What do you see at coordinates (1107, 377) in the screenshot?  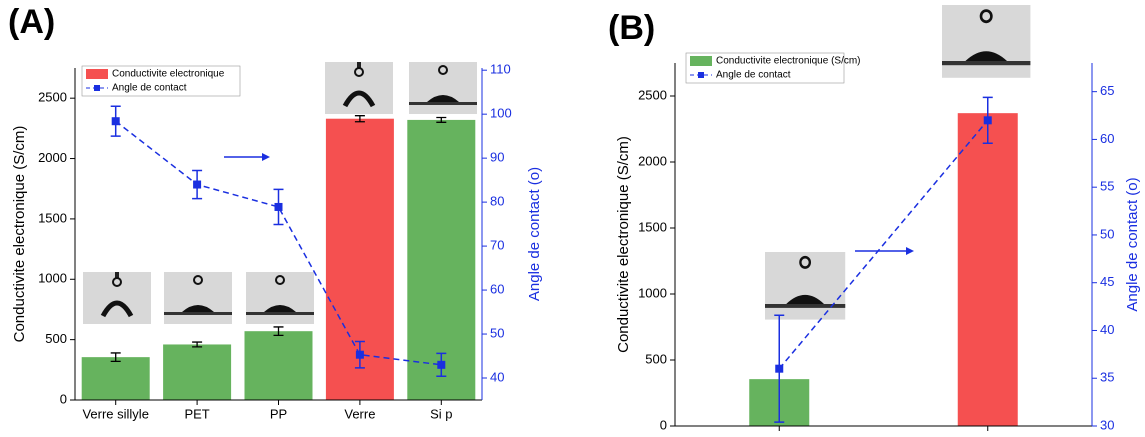 I see `y2-tick-label: 35` at bounding box center [1107, 377].